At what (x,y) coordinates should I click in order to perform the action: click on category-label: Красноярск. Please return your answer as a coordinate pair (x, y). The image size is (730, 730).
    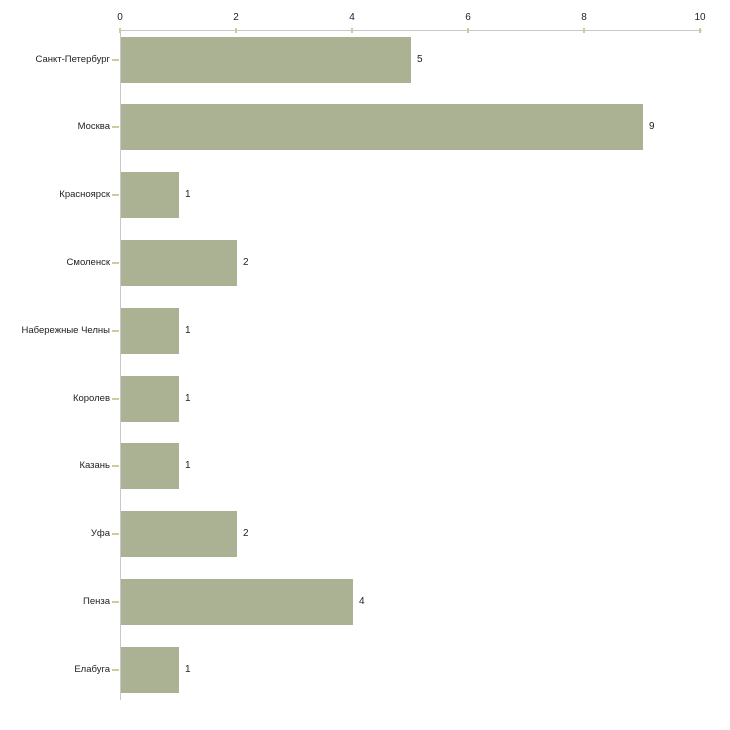
    Looking at the image, I should click on (84, 195).